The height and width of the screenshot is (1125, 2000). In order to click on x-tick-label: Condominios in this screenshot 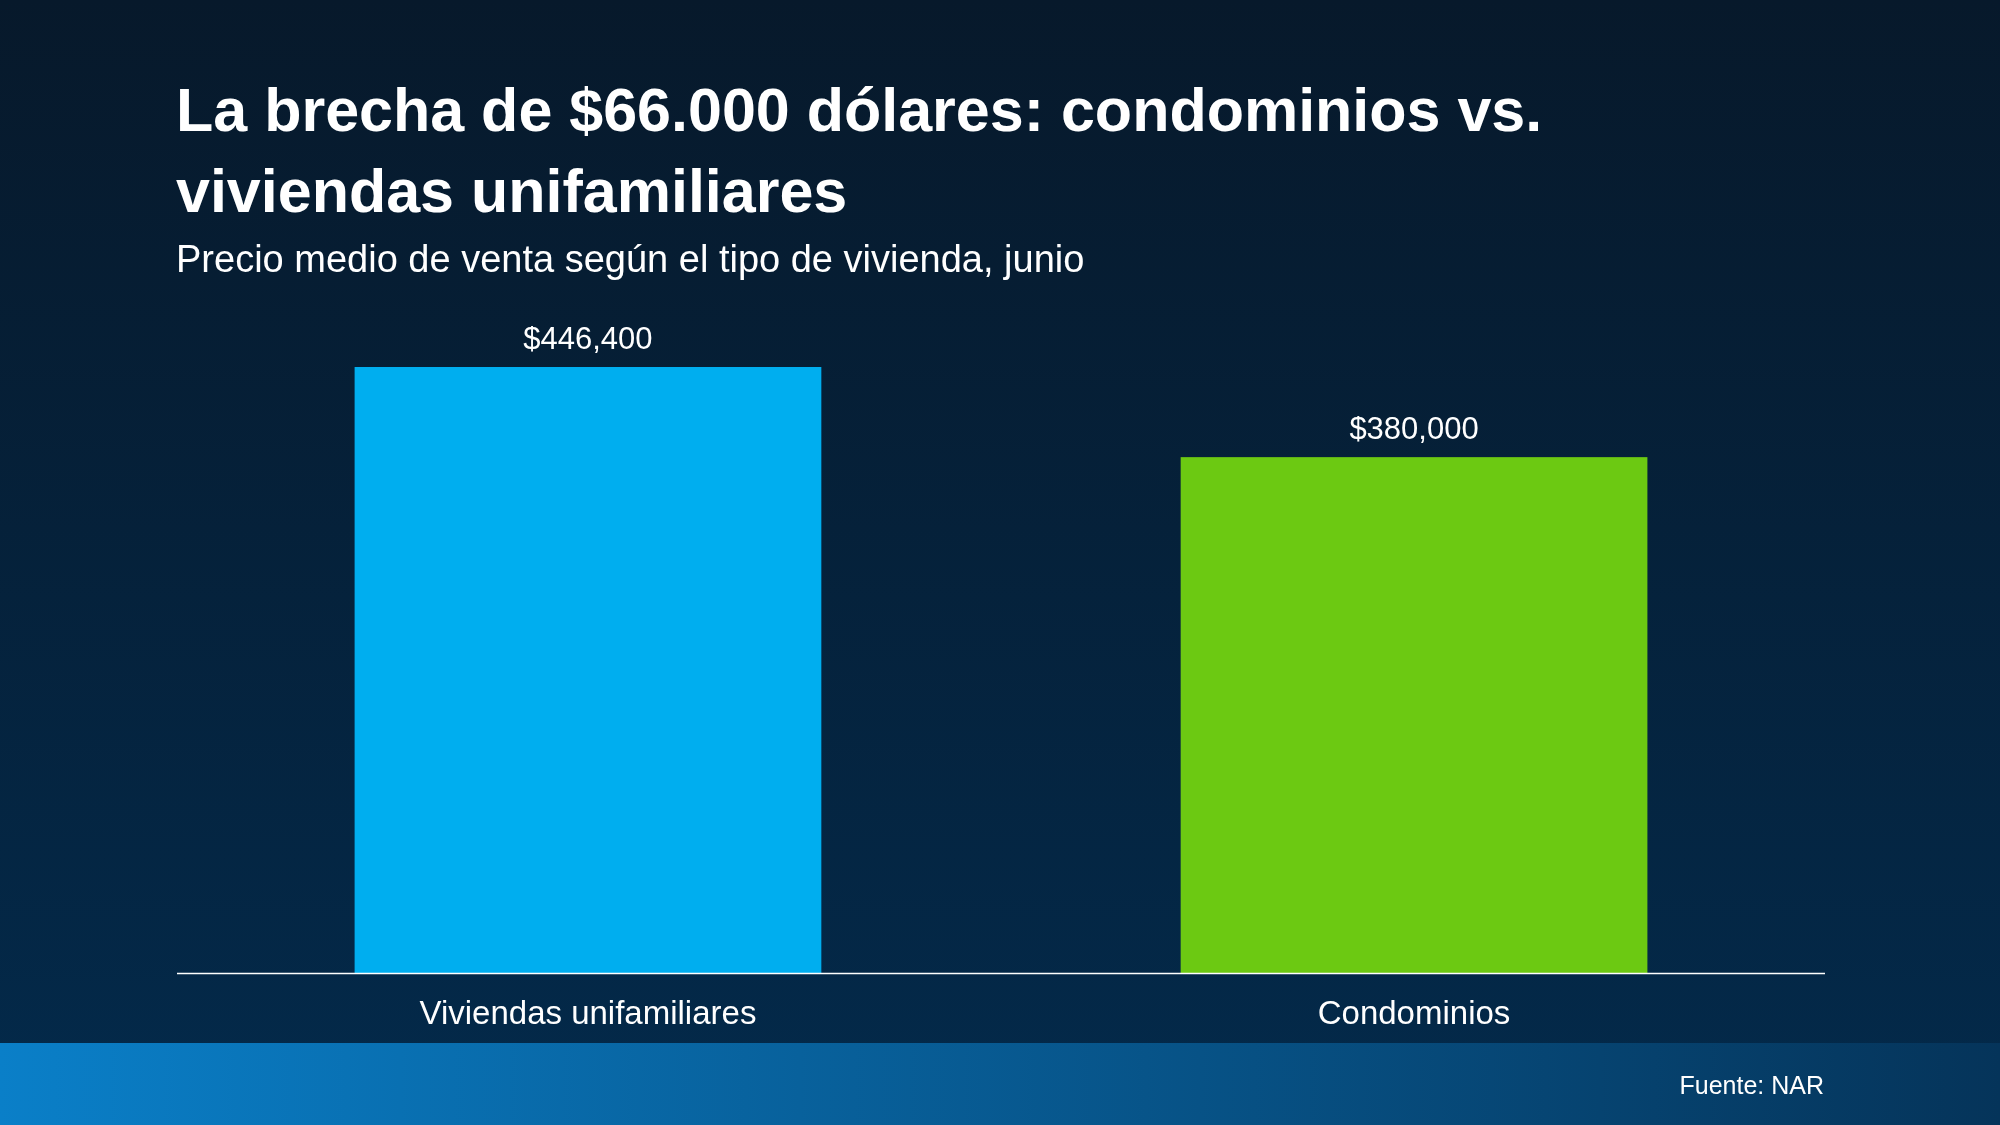, I will do `click(1414, 1012)`.